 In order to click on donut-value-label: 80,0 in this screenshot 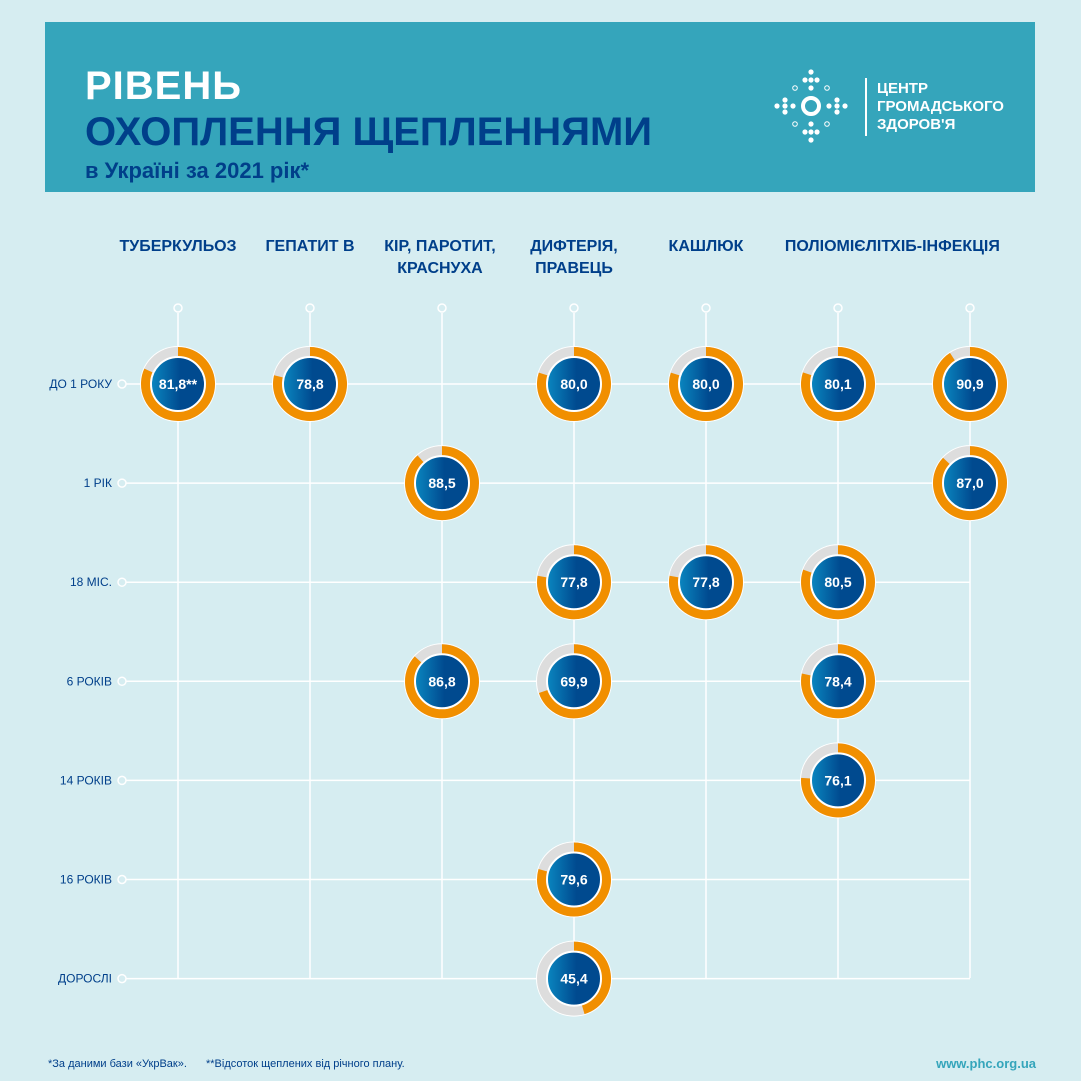, I will do `click(705, 384)`.